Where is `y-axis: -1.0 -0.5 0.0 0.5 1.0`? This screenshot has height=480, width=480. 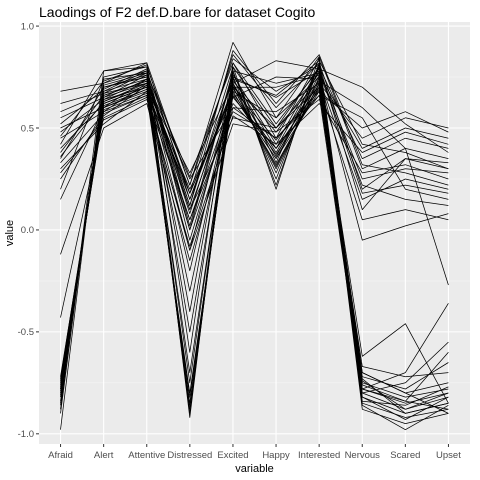 y-axis: -1.0 -0.5 0.0 0.5 1.0 is located at coordinates (28, 230).